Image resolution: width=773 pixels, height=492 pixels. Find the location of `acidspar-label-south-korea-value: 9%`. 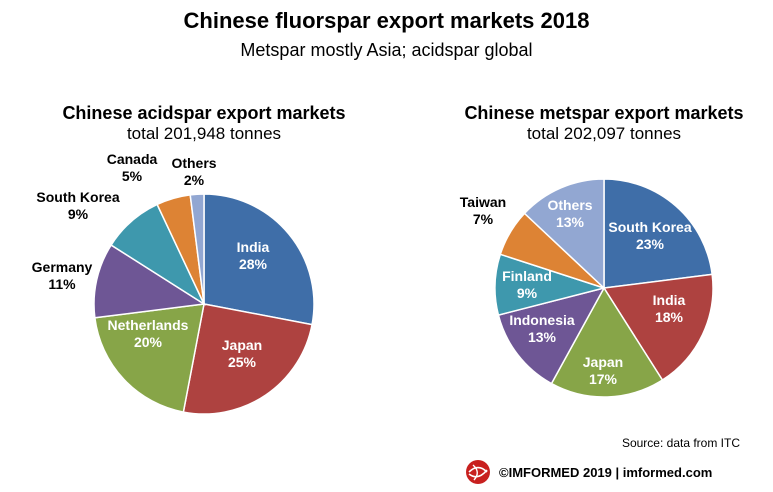

acidspar-label-south-korea-value: 9% is located at coordinates (78, 214).